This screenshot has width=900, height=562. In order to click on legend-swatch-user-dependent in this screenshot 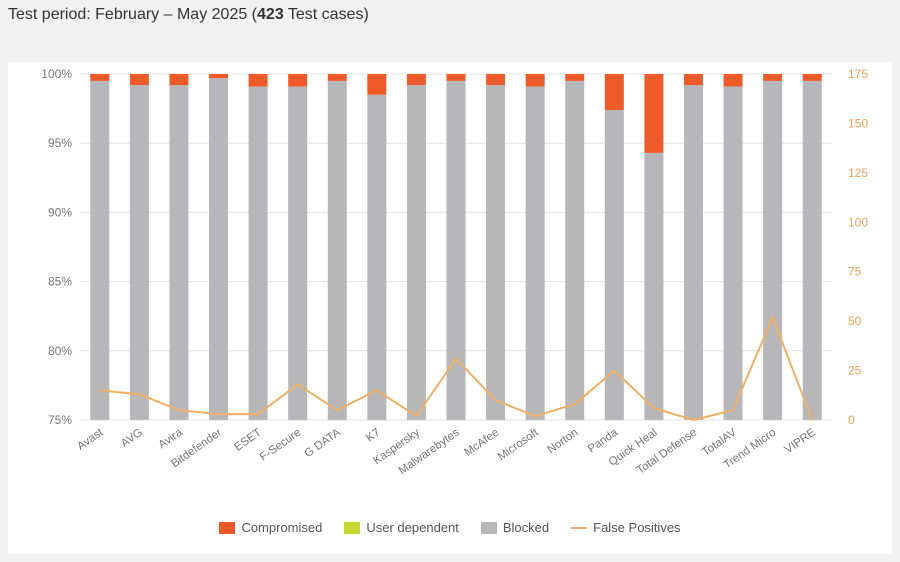, I will do `click(352, 527)`.